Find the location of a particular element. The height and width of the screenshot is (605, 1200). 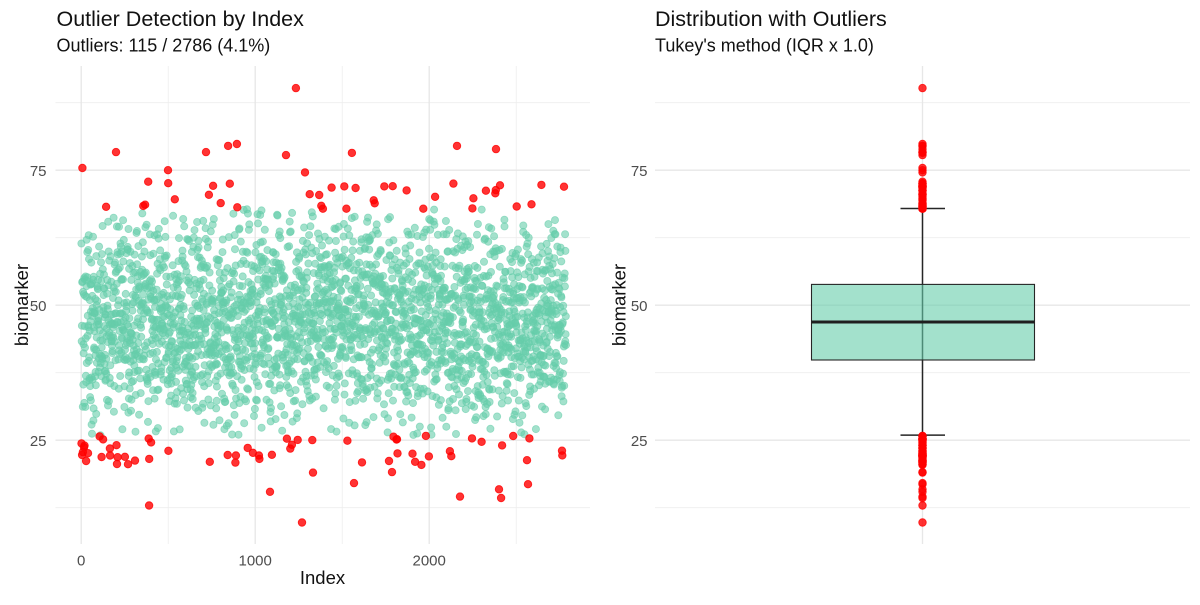

svg-text: Tukey's method (IQR x 1.0) is located at coordinates (764, 46).